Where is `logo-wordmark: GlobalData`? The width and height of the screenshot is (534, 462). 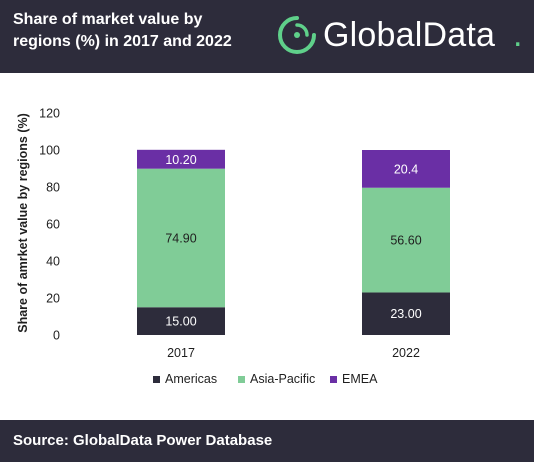 logo-wordmark: GlobalData is located at coordinates (409, 35).